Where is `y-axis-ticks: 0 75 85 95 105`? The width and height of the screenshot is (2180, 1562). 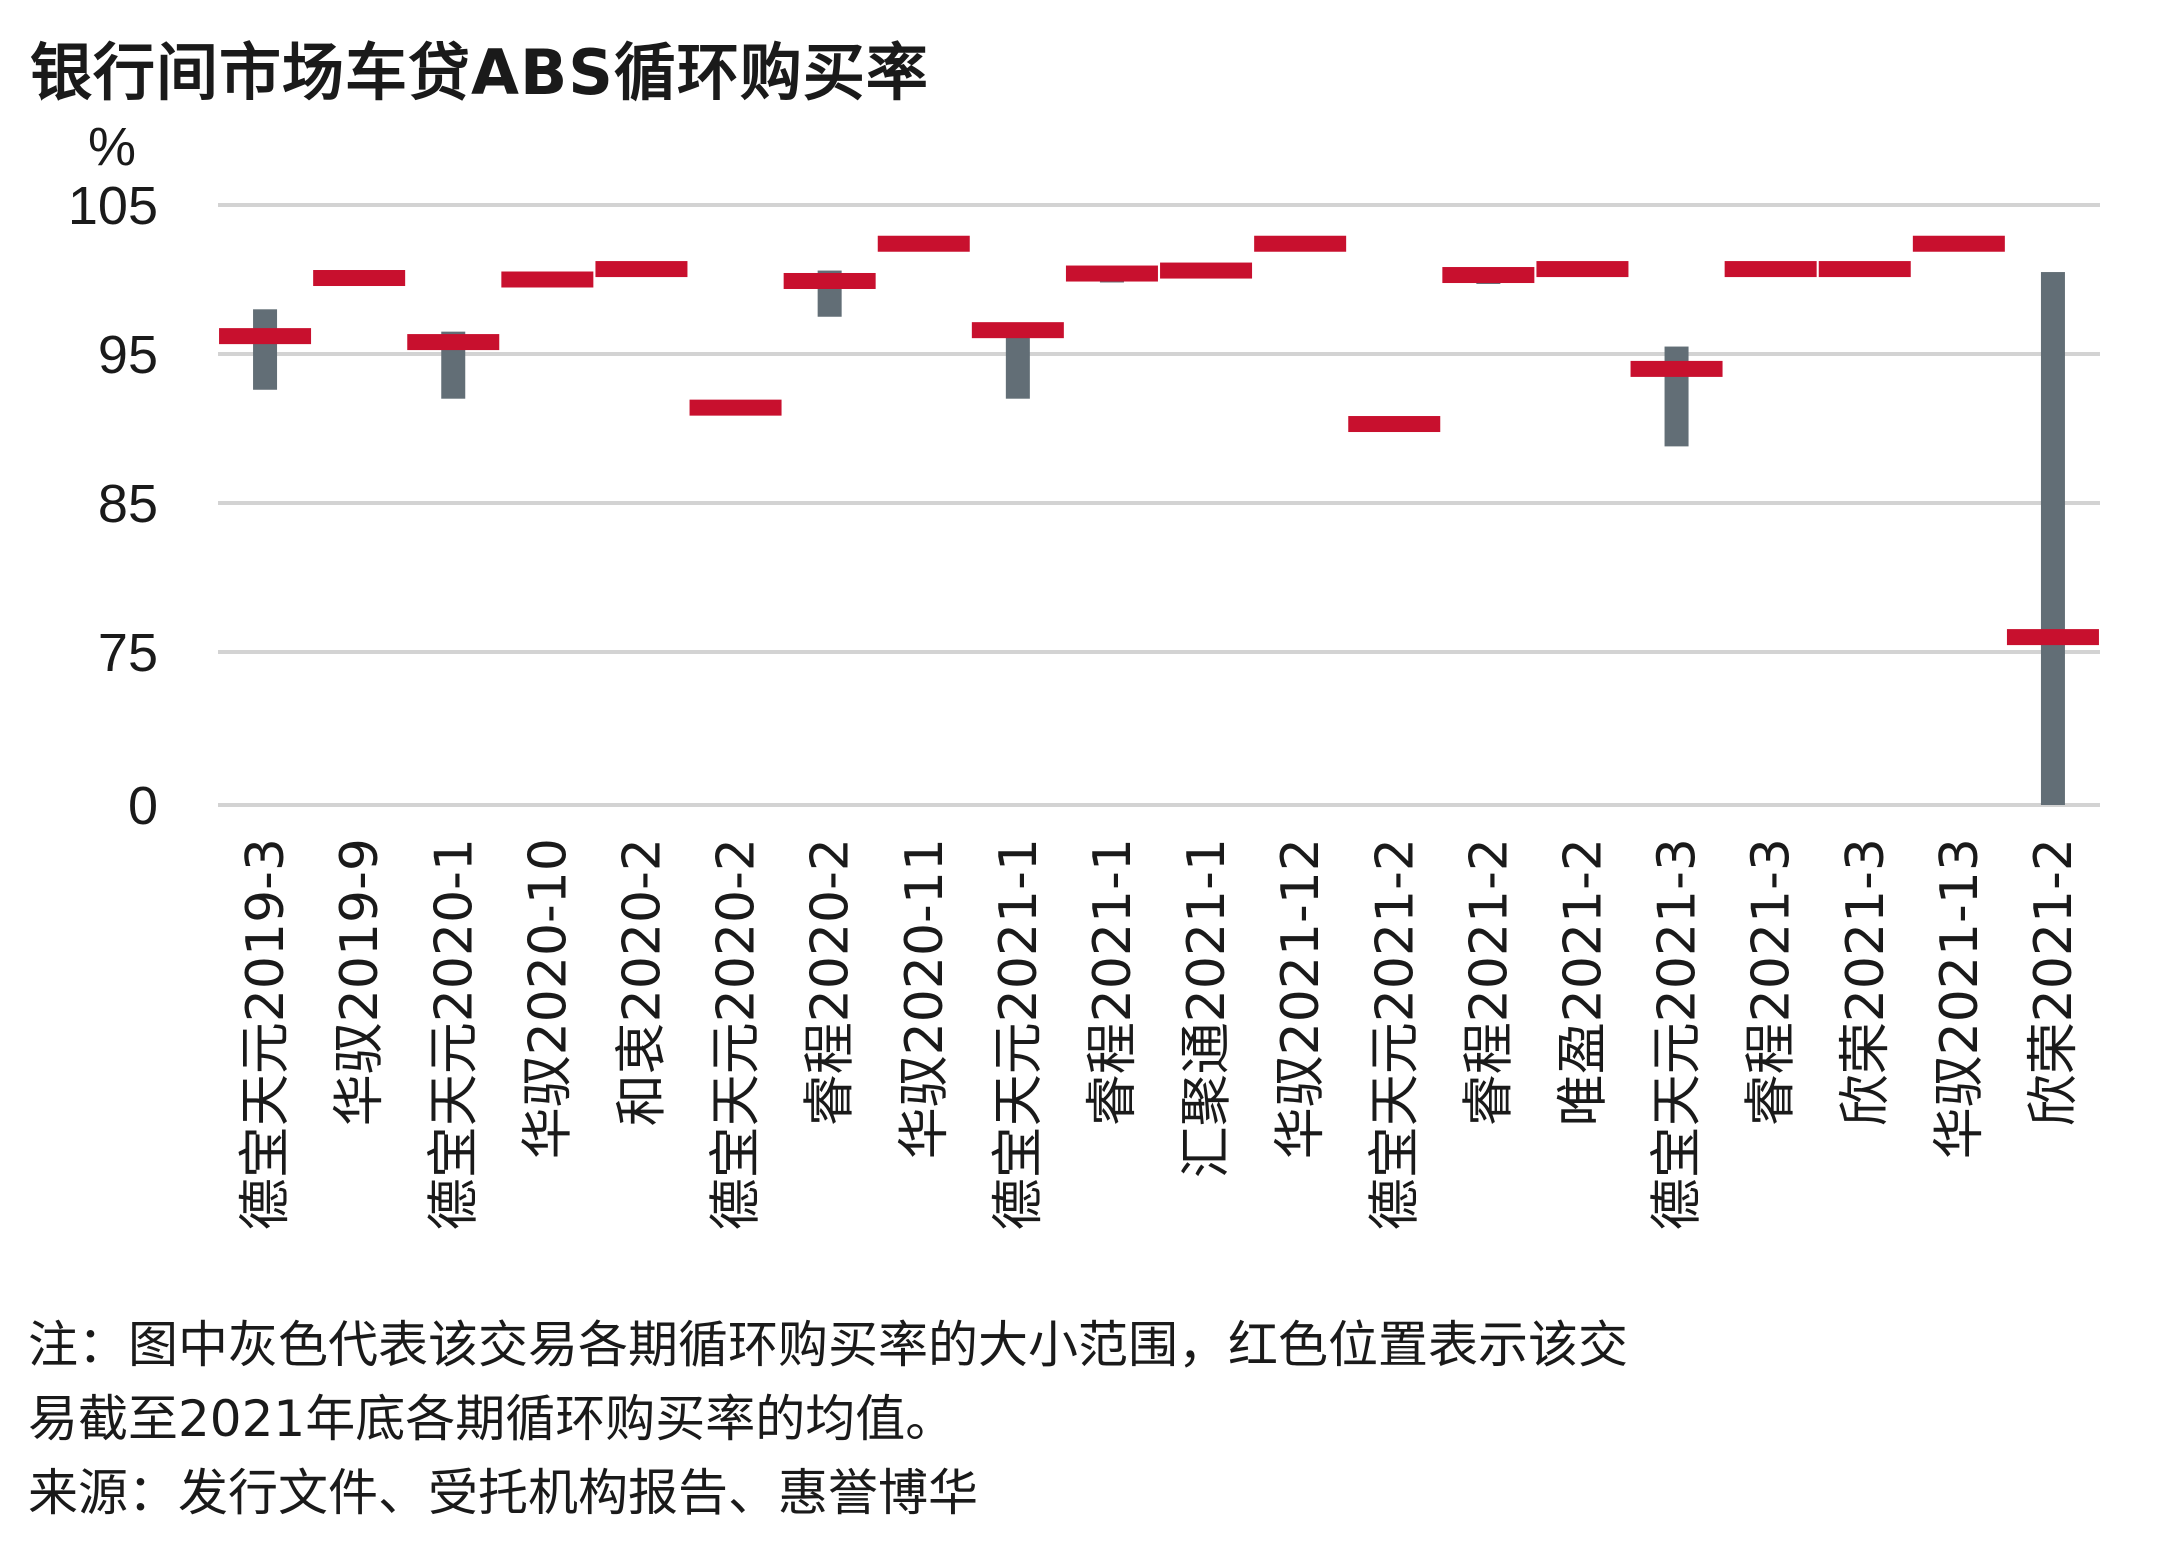 y-axis-ticks: 0 75 85 95 105 is located at coordinates (113, 506).